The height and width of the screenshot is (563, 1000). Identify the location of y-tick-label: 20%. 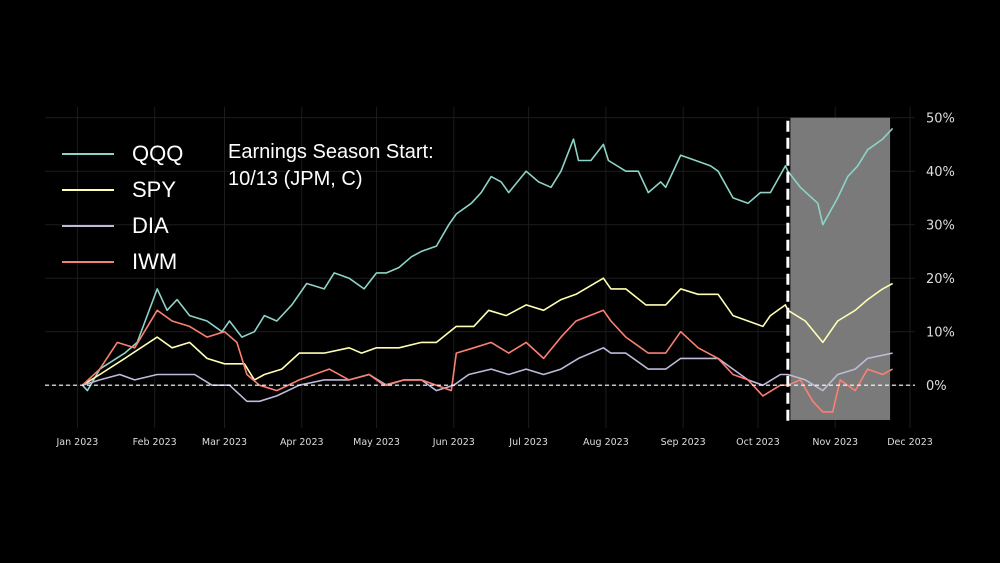
(940, 279).